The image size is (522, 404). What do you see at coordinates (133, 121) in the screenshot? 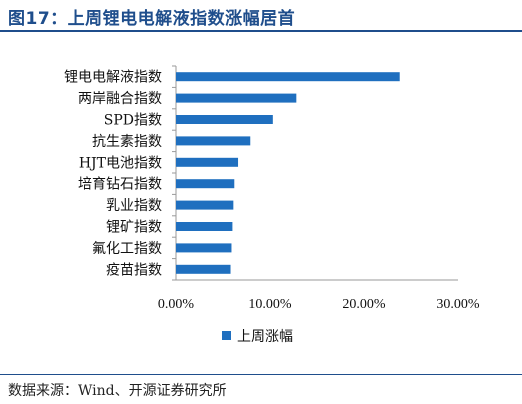
I see `category-label: SPD指数` at bounding box center [133, 121].